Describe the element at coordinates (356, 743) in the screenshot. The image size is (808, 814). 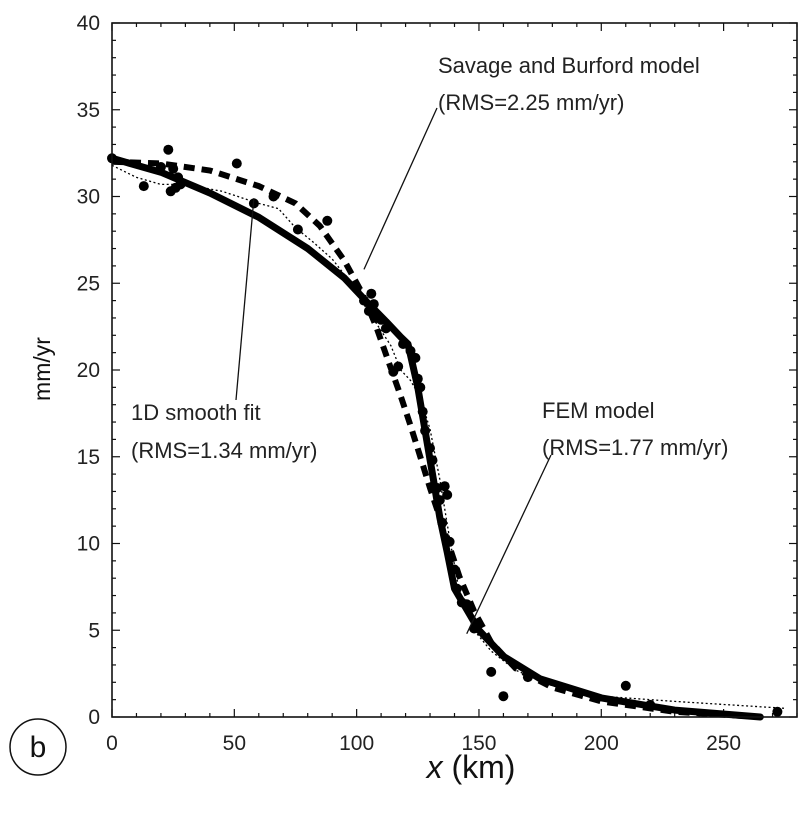
I see `x-tick-label: 100` at that location.